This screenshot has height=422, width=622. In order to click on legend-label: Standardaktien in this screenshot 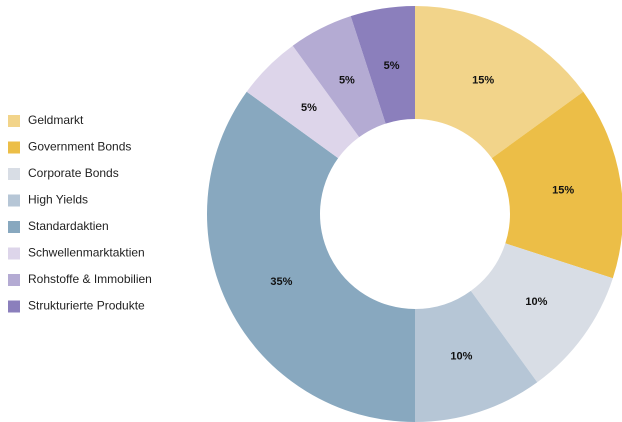, I will do `click(68, 226)`.